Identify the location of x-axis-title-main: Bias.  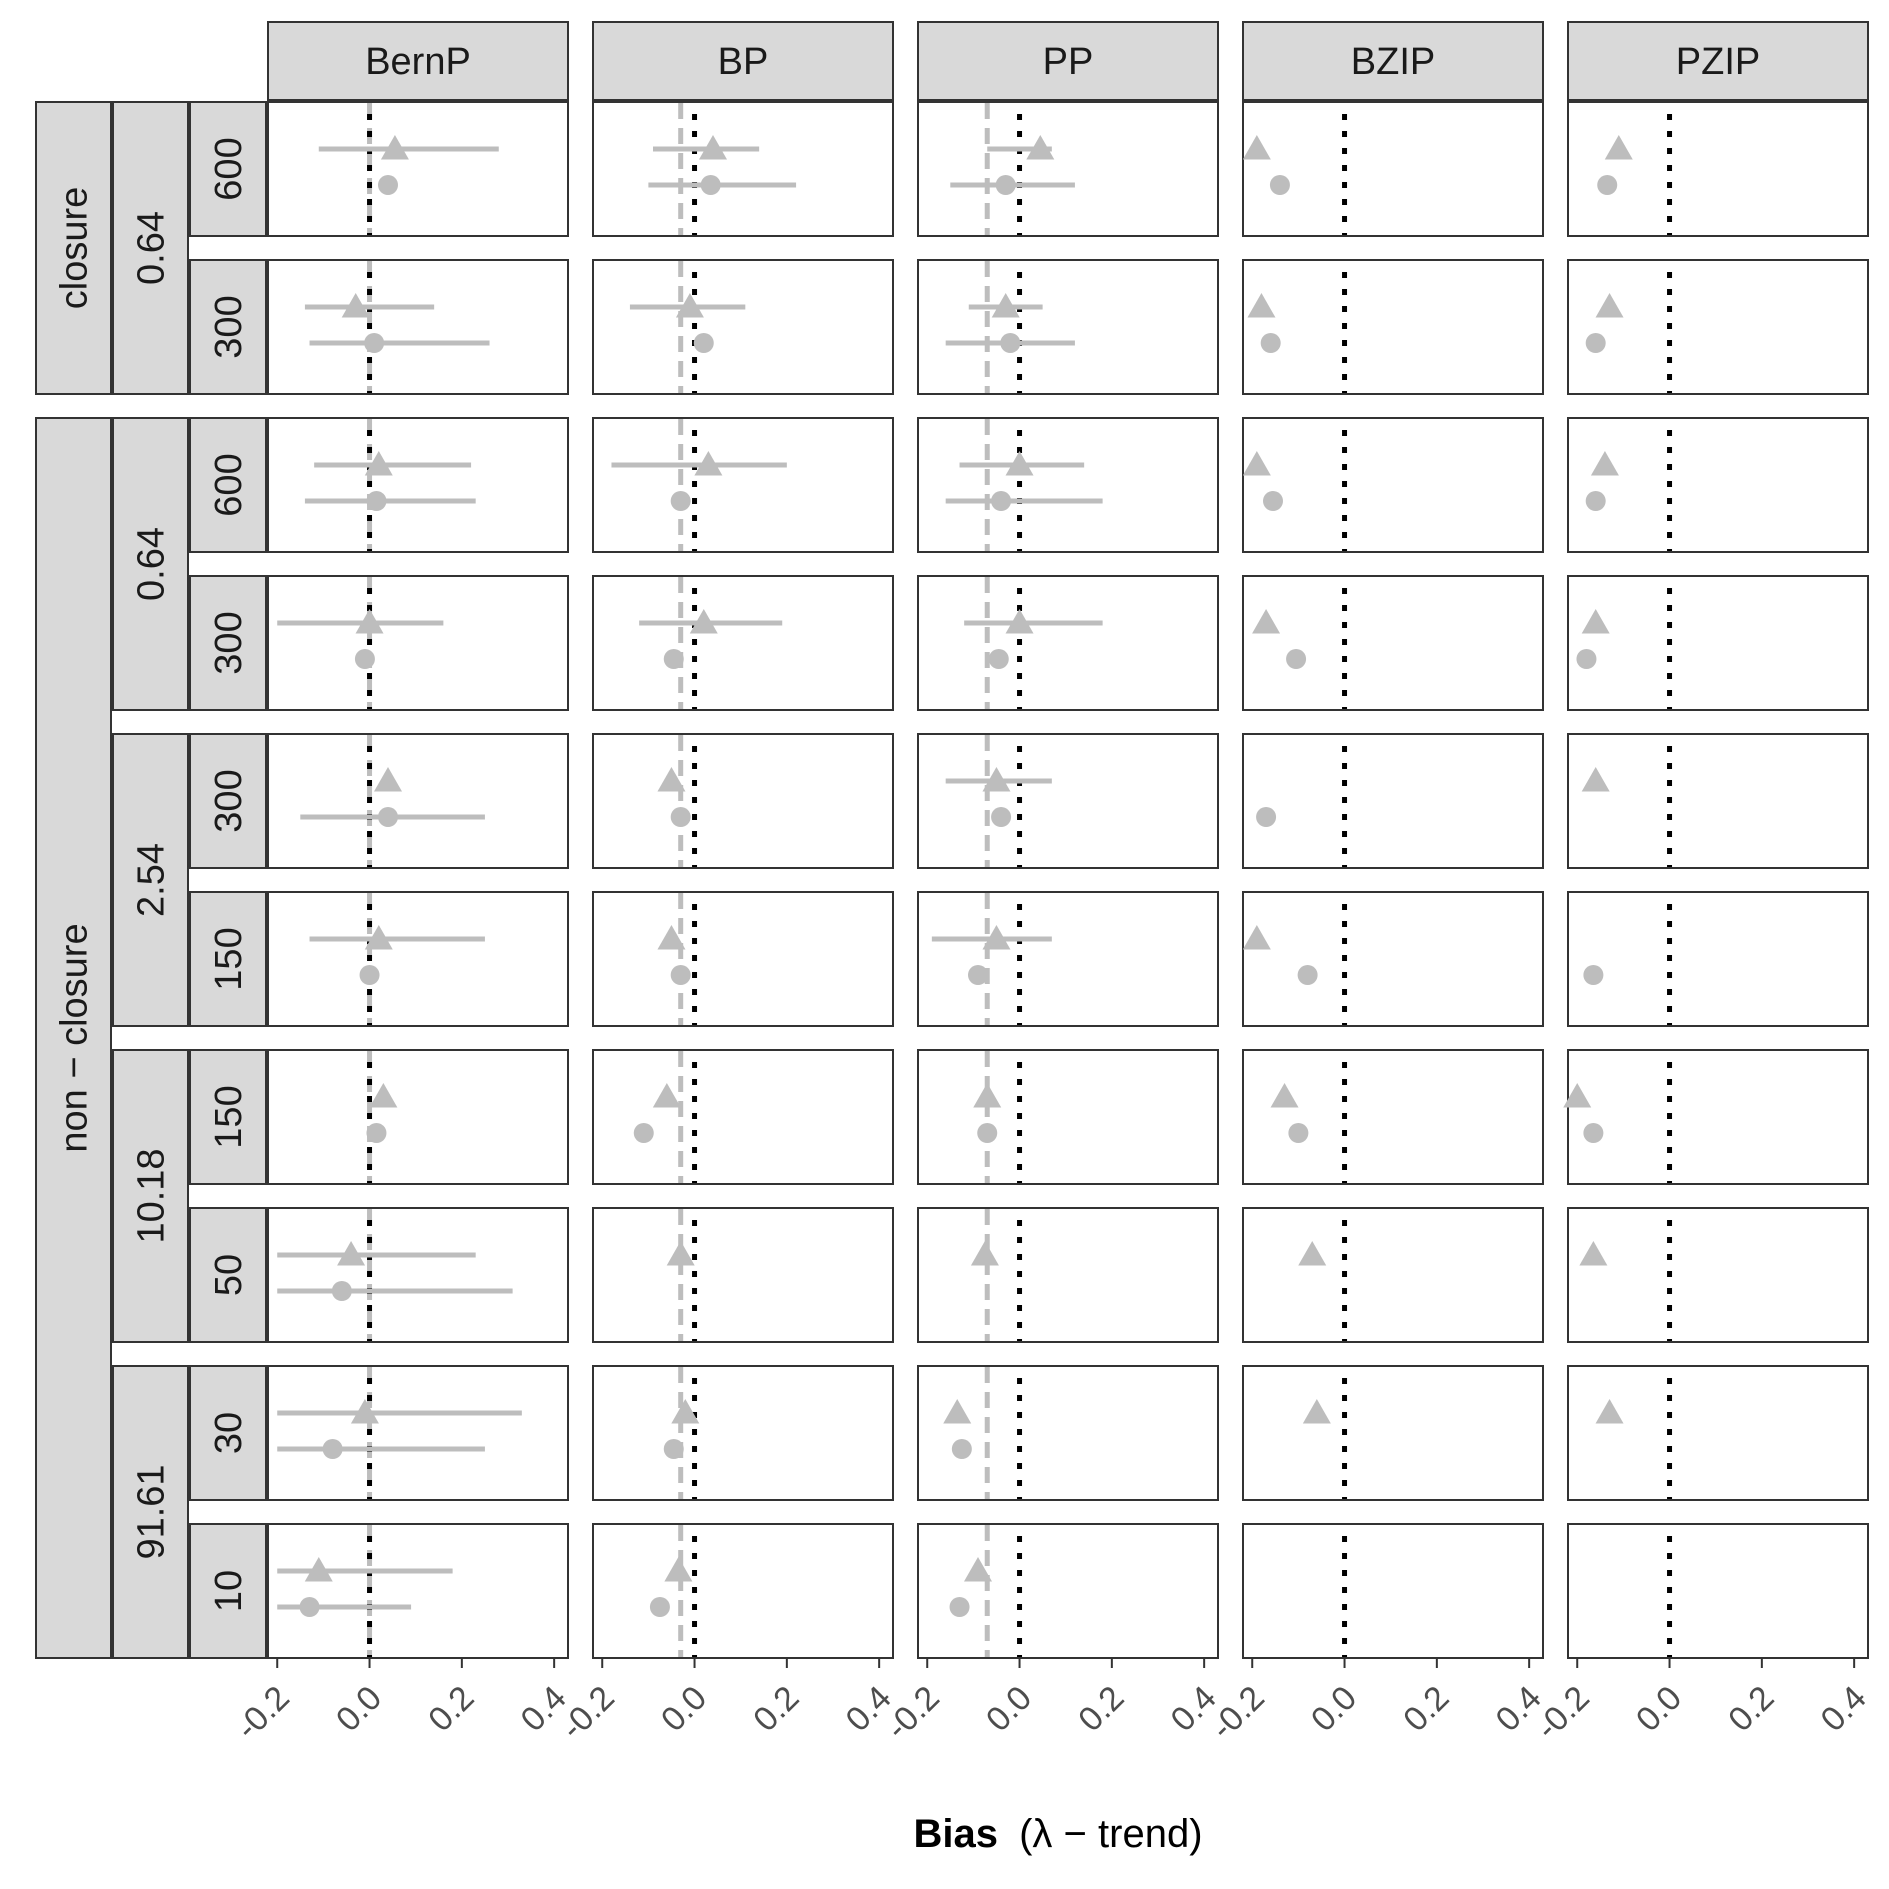
(955, 1834).